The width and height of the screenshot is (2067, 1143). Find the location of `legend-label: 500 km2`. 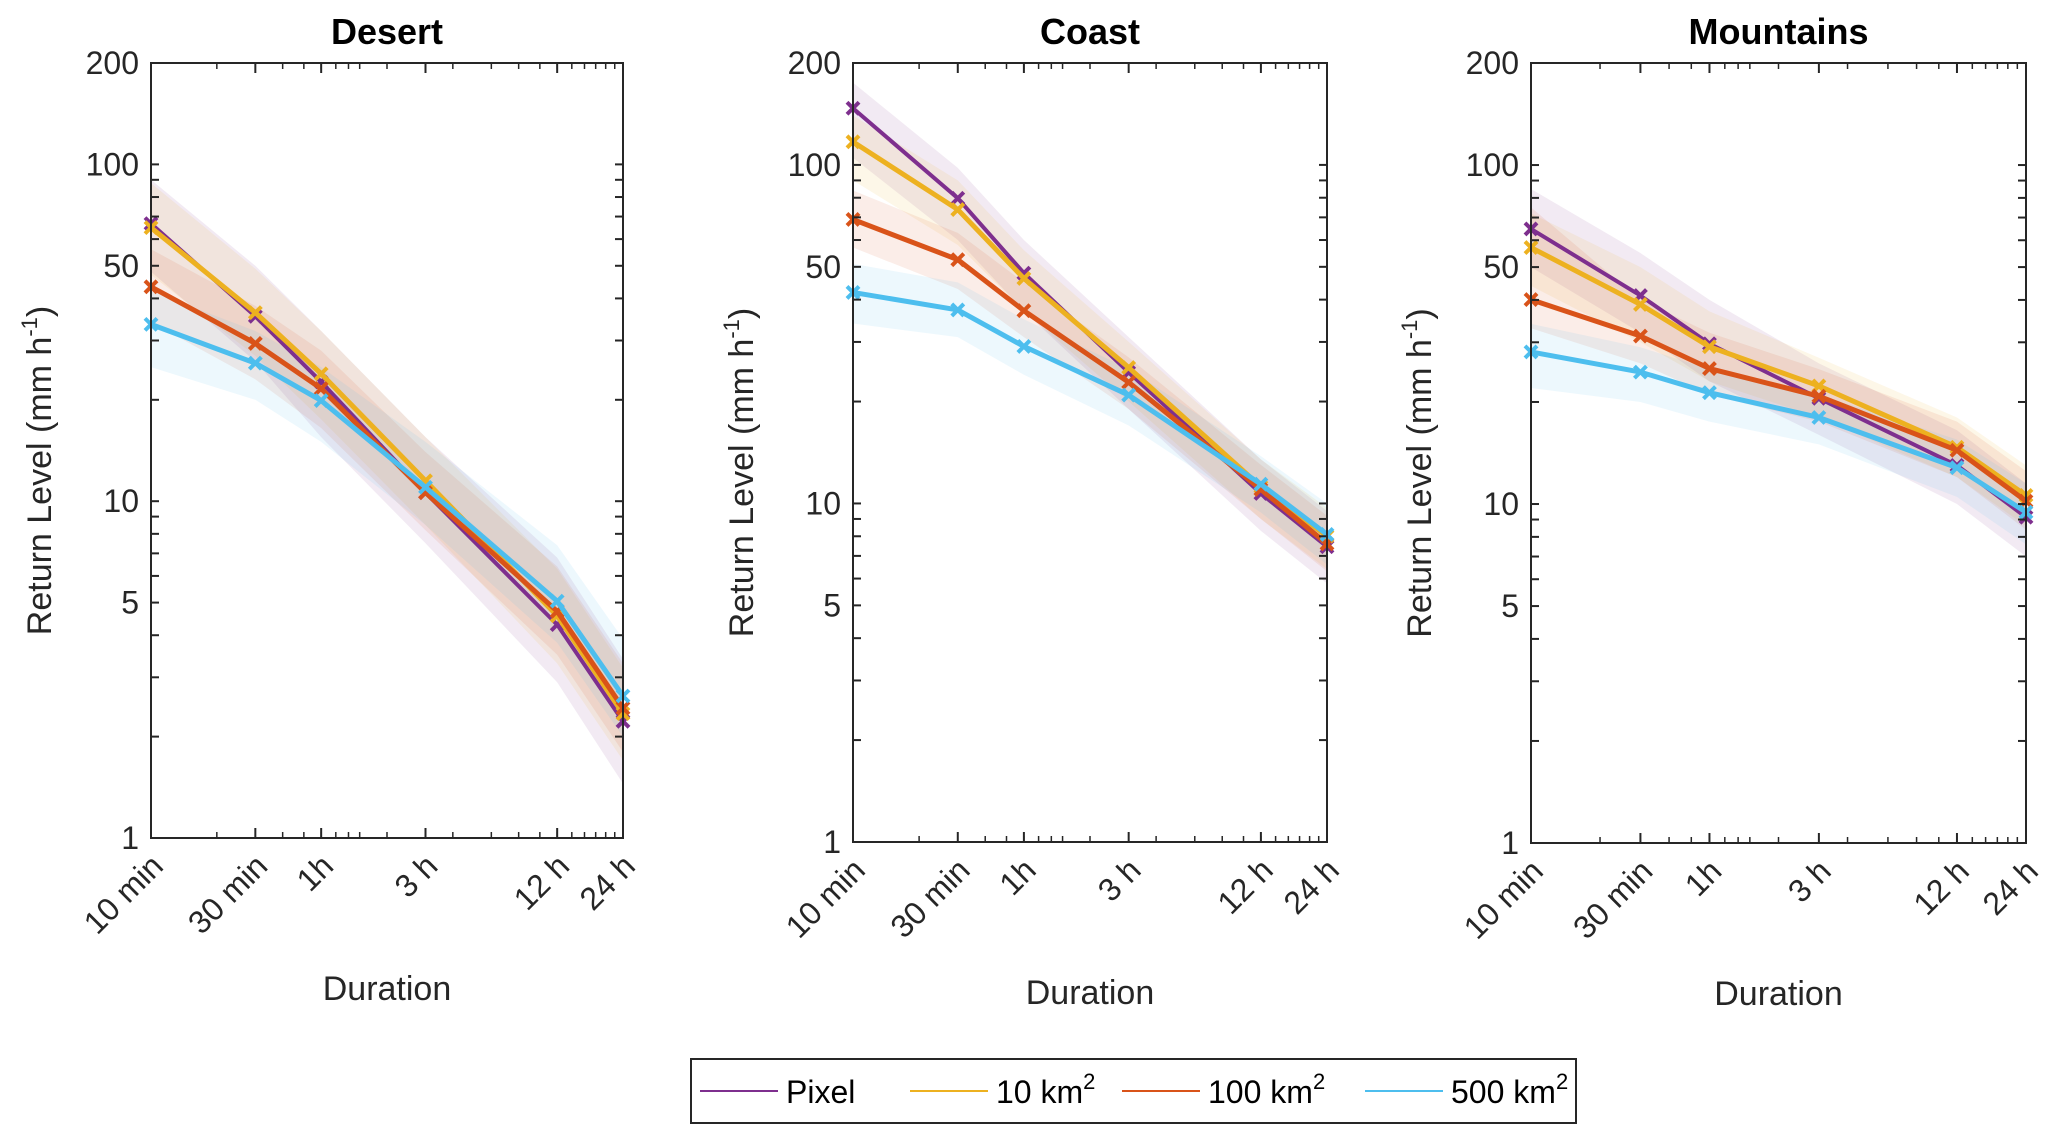

legend-label: 500 km2 is located at coordinates (1509, 1089).